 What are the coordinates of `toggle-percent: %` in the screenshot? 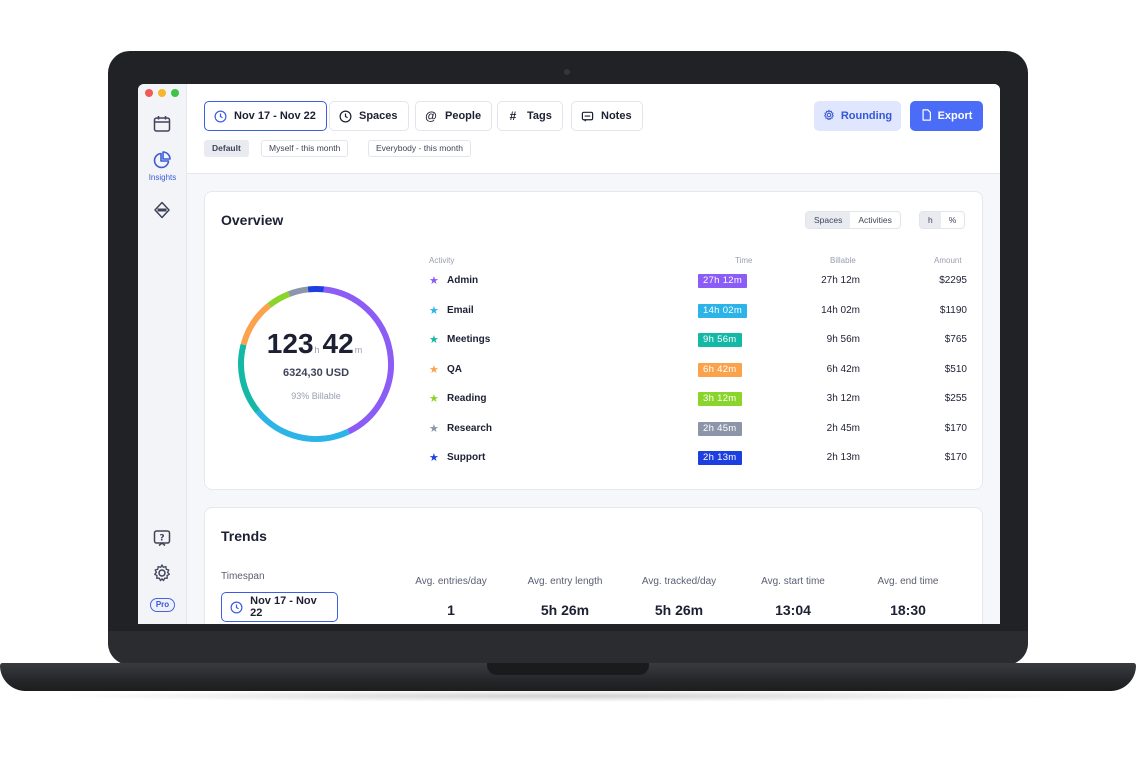 It's located at (952, 220).